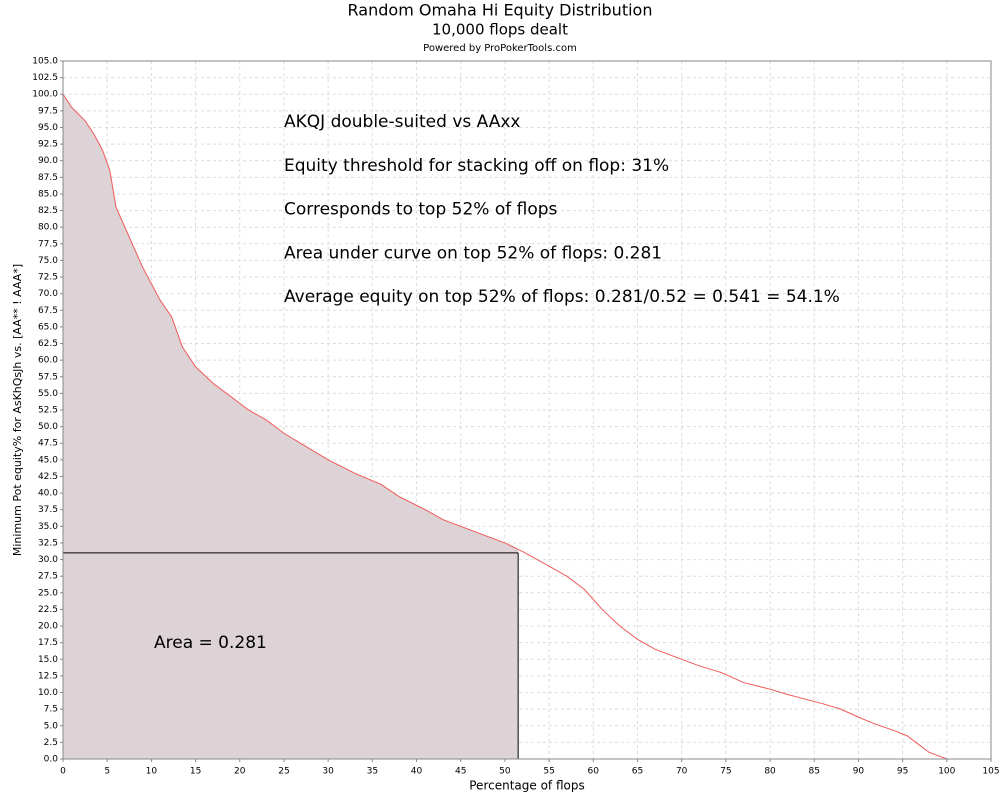 The width and height of the screenshot is (1000, 800). Describe the element at coordinates (48, 494) in the screenshot. I see `y-tick-label: 40.0` at that location.